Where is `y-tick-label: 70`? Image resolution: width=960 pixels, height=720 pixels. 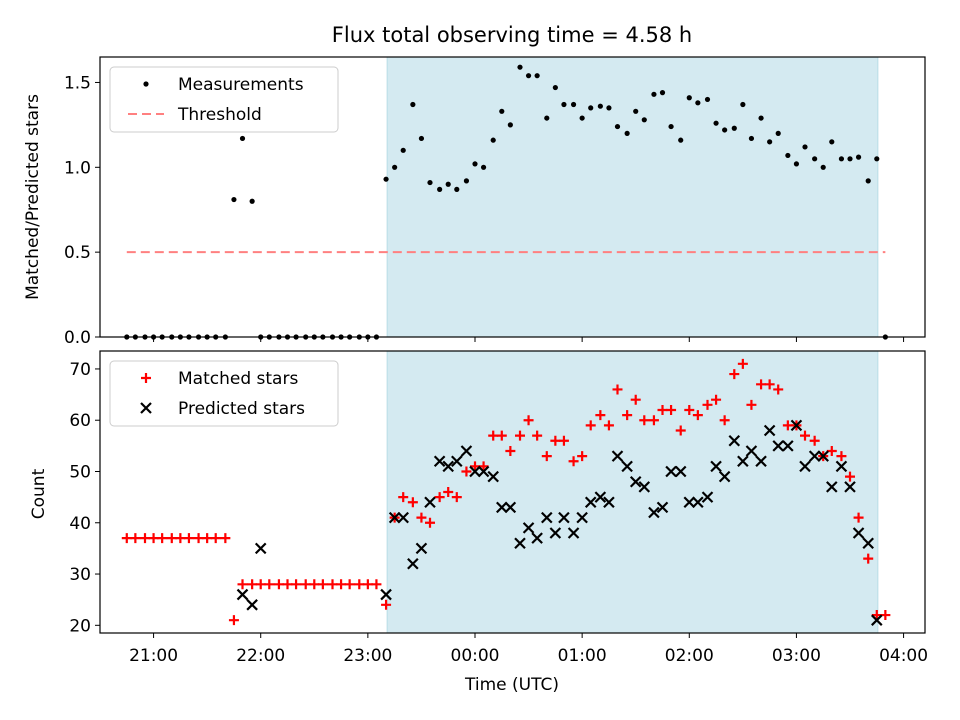
y-tick-label: 70 is located at coordinates (80, 370).